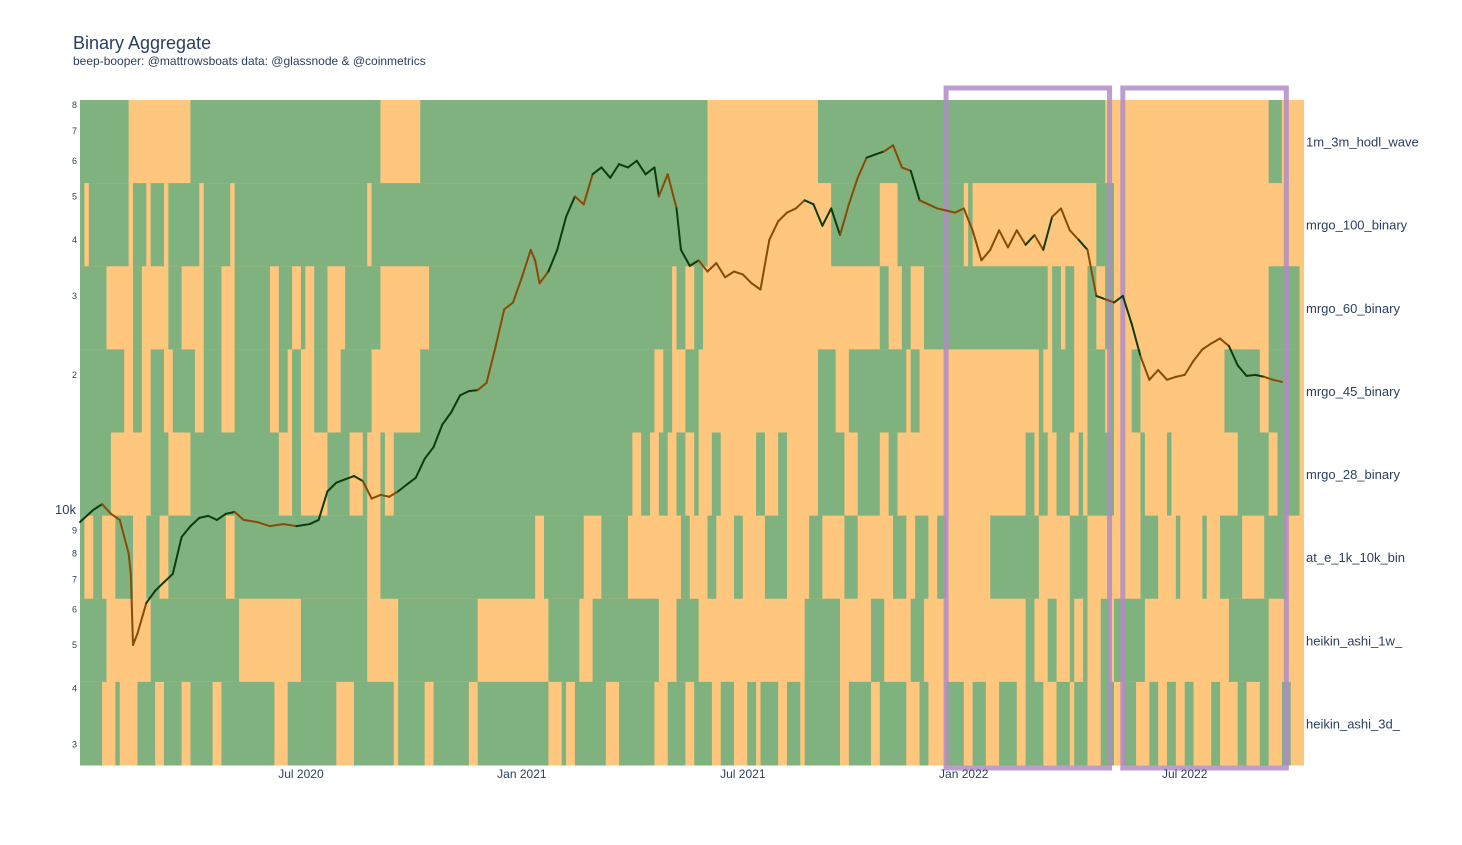 This screenshot has width=1462, height=845. What do you see at coordinates (74, 161) in the screenshot?
I see `y-tick-label: 6` at bounding box center [74, 161].